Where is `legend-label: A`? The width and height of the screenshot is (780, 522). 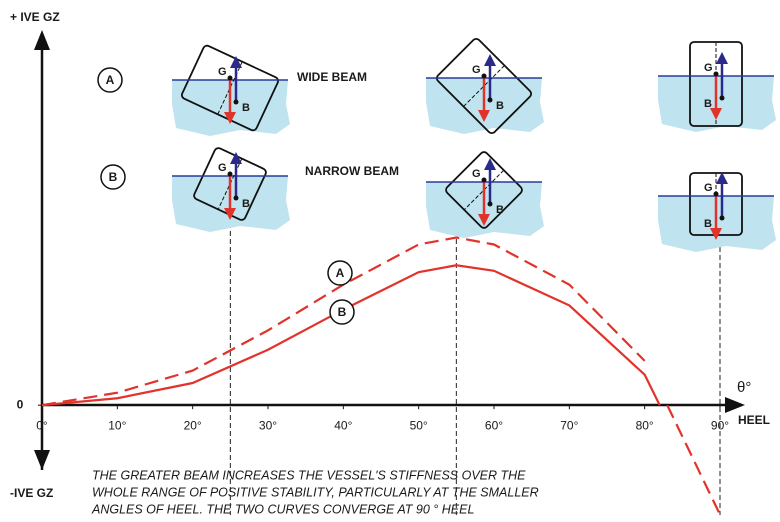 legend-label: A is located at coordinates (110, 80).